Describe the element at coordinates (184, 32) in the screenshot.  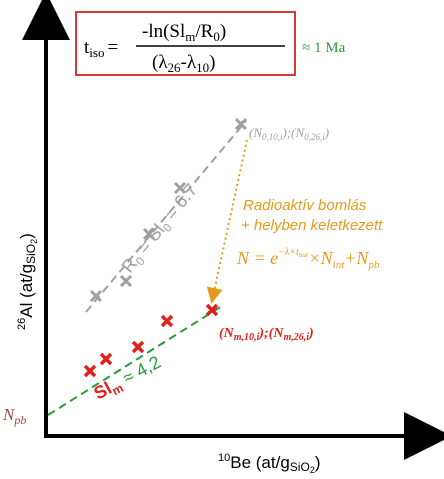
I see `formula-numerator: -ln(Slm/R0)` at that location.